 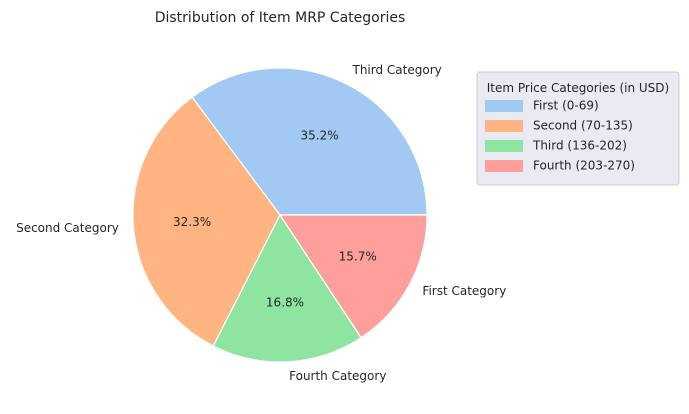 I want to click on slice-label-fourth-category: Fourth Category, so click(x=337, y=376).